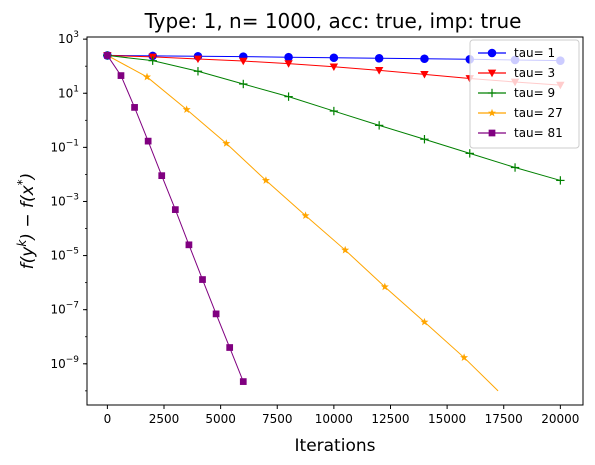 The image size is (595, 465). Describe the element at coordinates (64, 309) in the screenshot. I see `y-tick-label: 10⁻⁷` at that location.